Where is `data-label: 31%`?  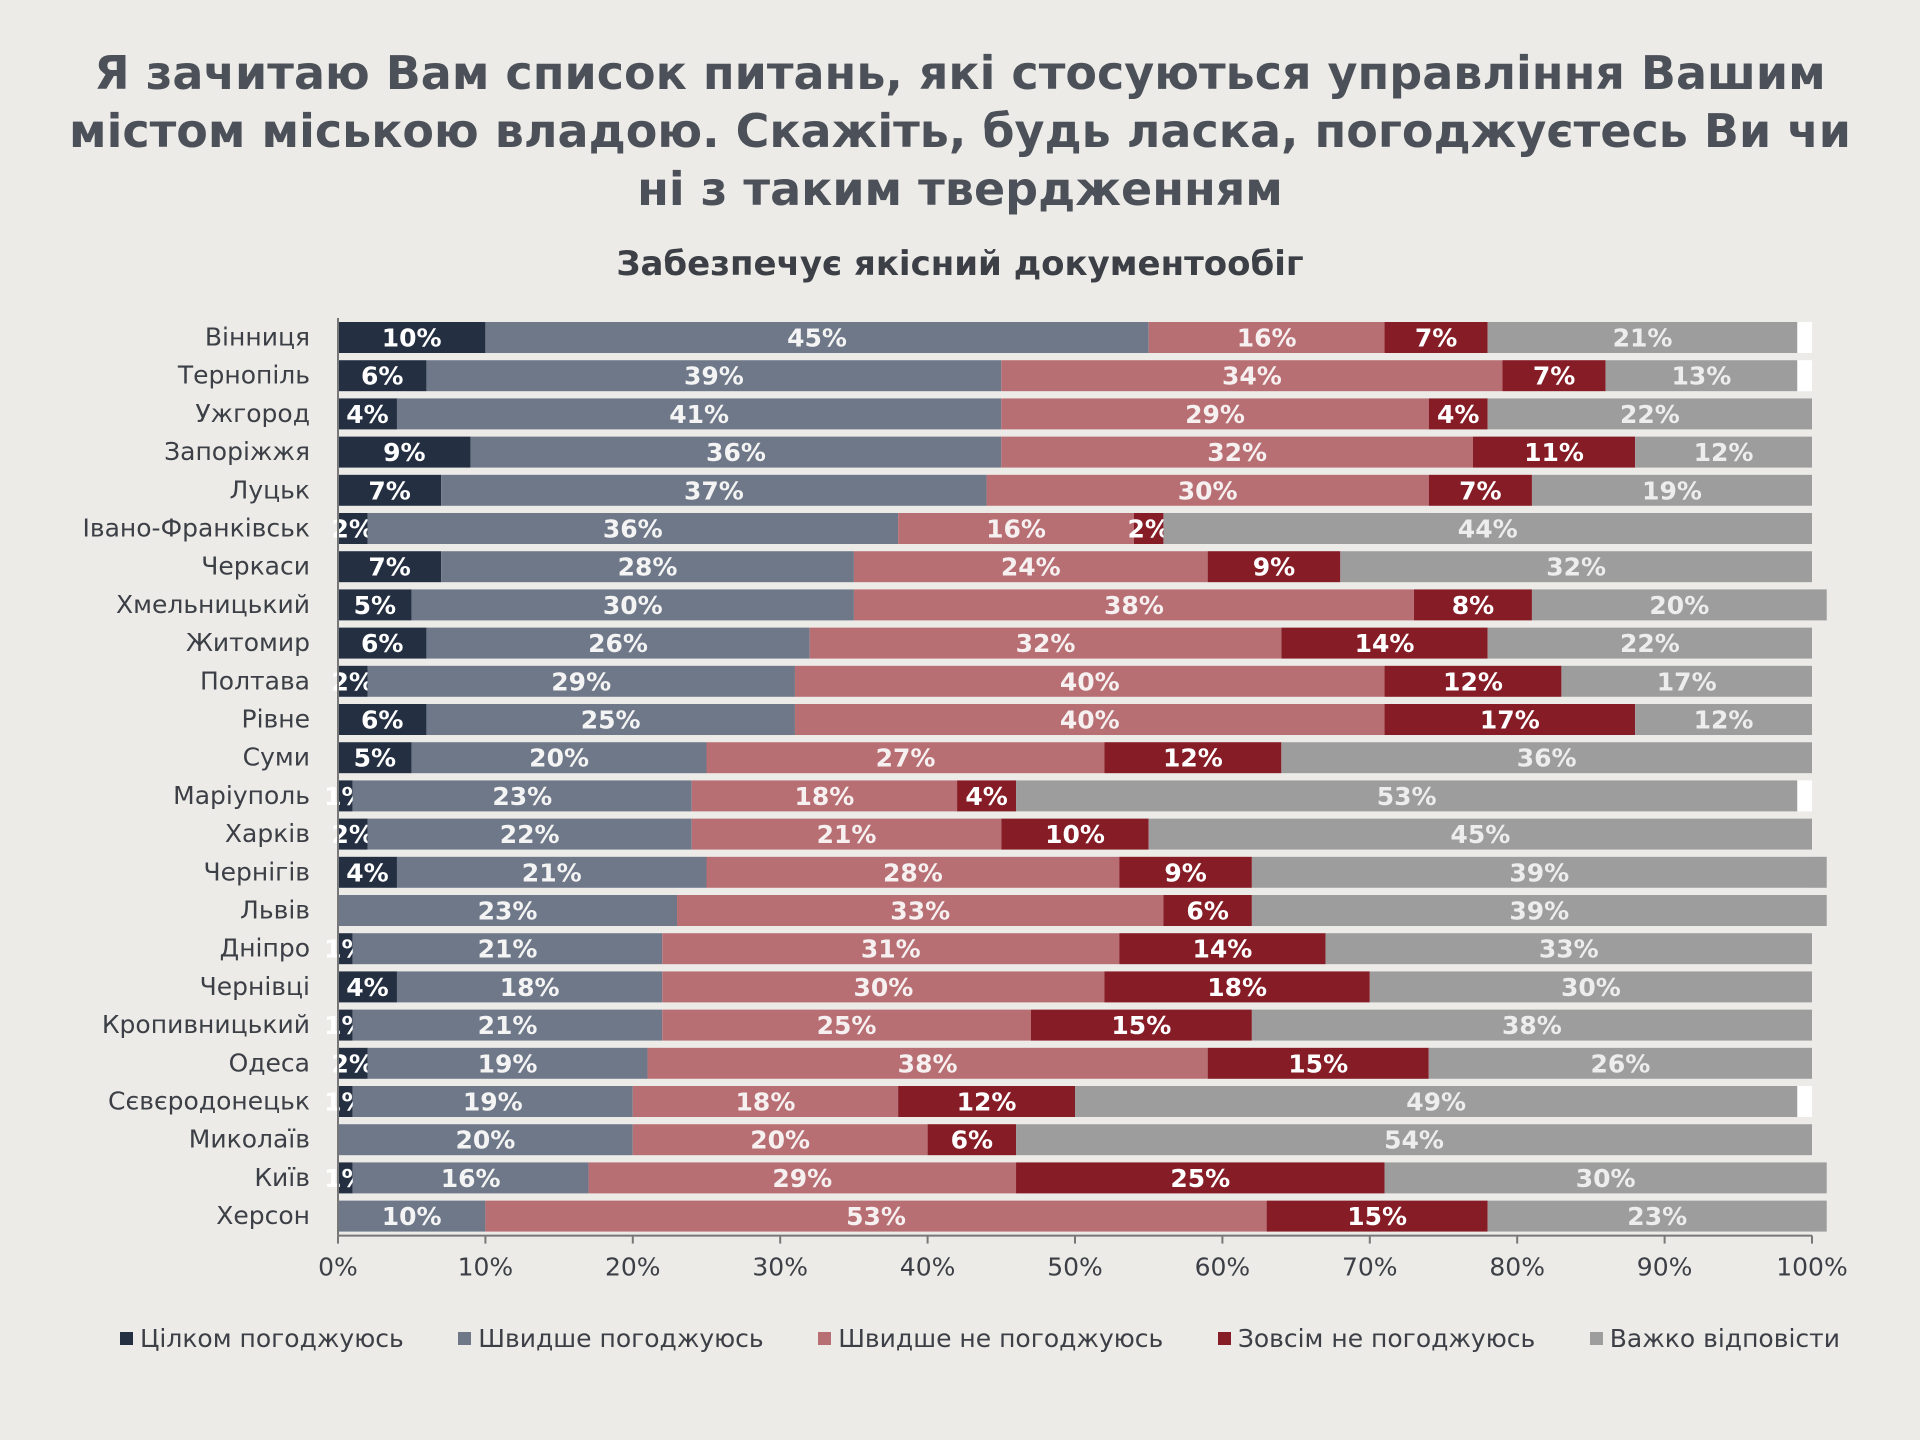 data-label: 31% is located at coordinates (891, 949).